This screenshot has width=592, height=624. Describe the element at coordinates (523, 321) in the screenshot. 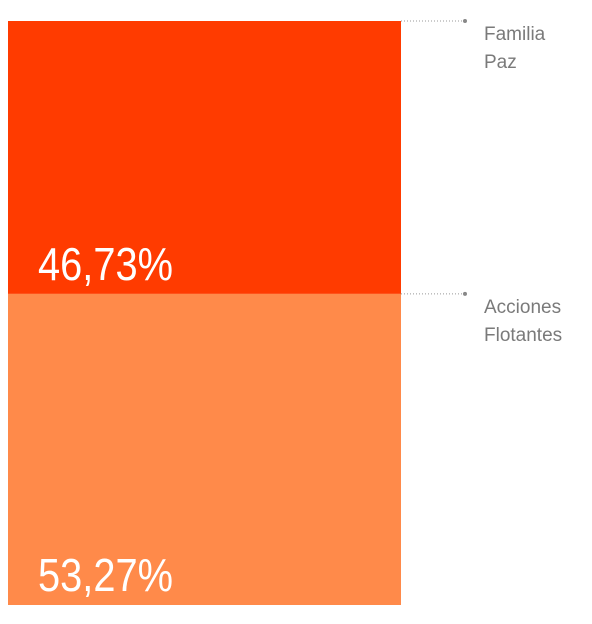

I see `legend-label: Acciones Flotantes` at that location.